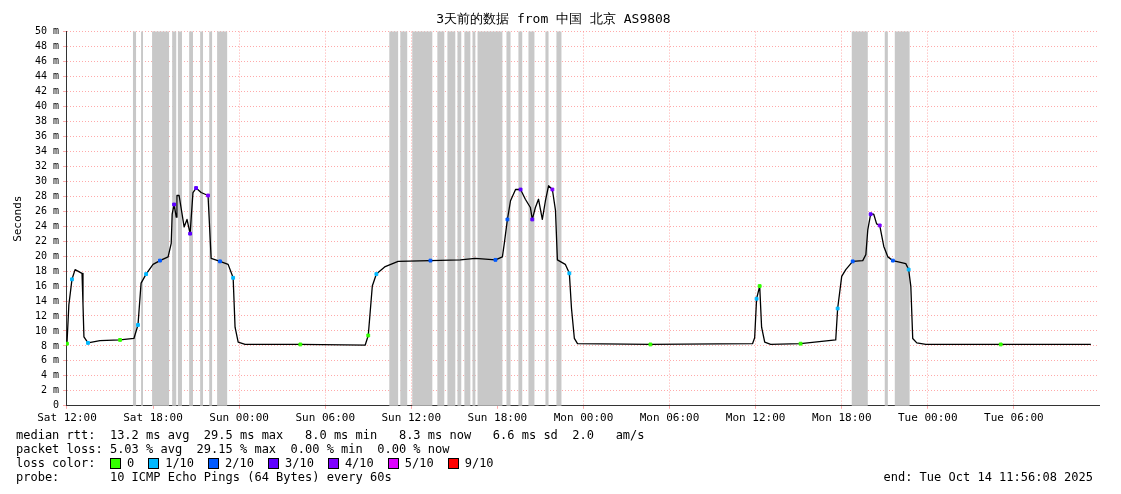 The height and width of the screenshot is (494, 1121). What do you see at coordinates (325, 418) in the screenshot?
I see `x-tick-label: Sun 06:00` at bounding box center [325, 418].